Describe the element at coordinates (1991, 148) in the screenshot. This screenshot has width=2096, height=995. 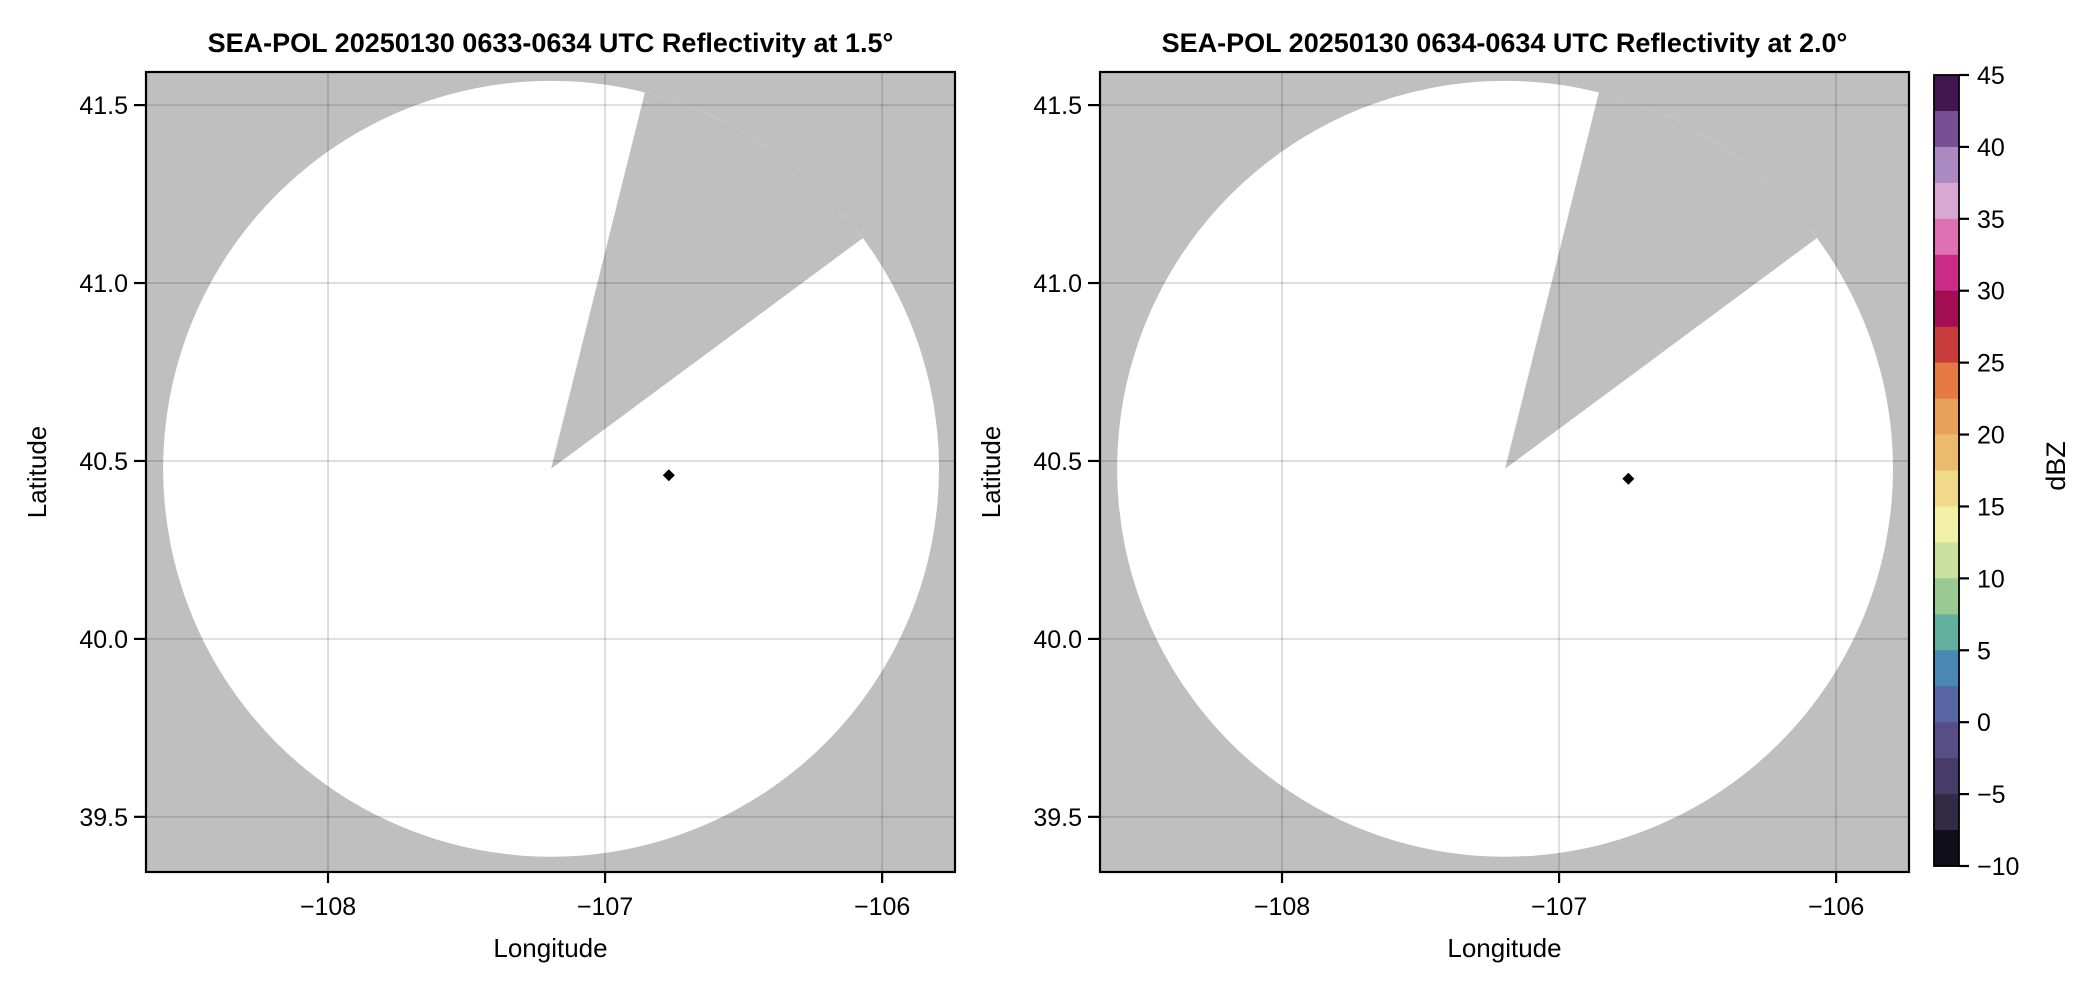
I see `colorbar-tick-label: 40` at that location.